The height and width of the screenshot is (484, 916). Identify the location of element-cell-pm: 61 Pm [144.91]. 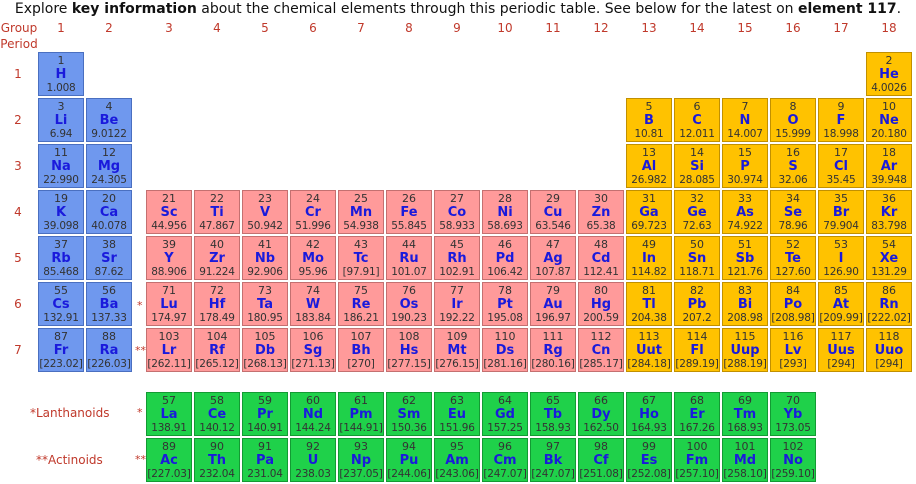
(361, 414).